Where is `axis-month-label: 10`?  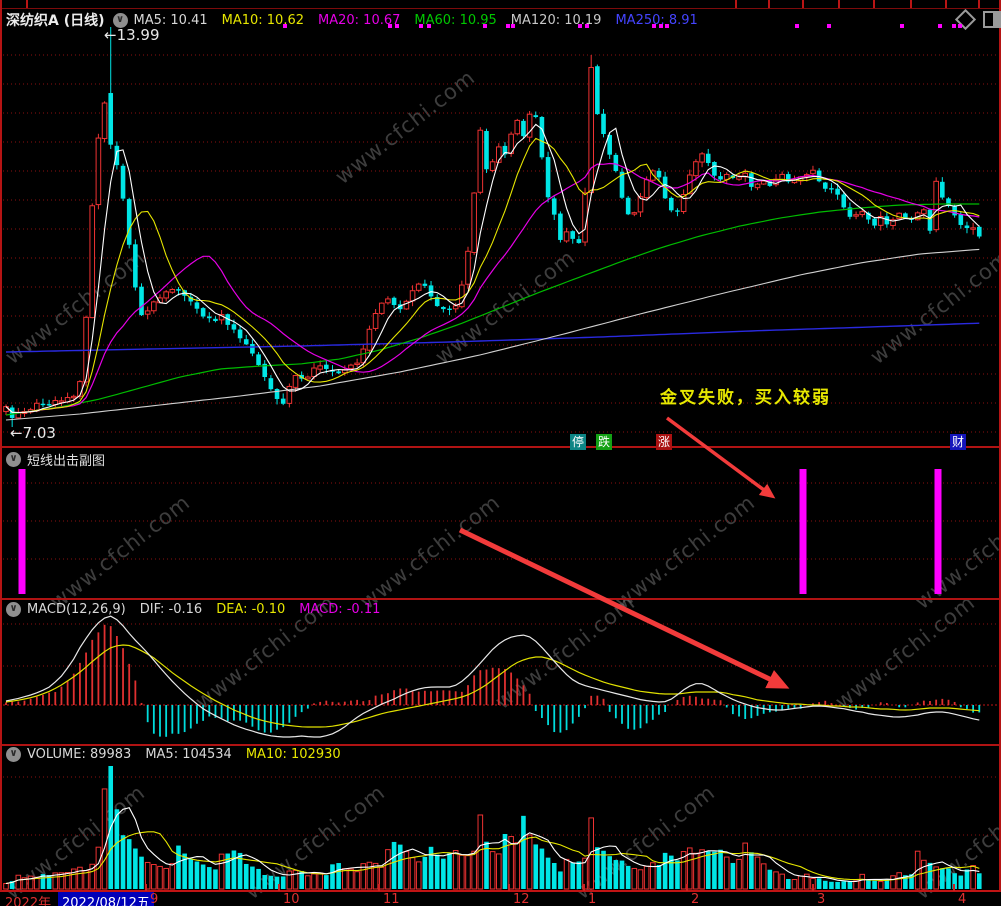
axis-month-label: 10 is located at coordinates (291, 899).